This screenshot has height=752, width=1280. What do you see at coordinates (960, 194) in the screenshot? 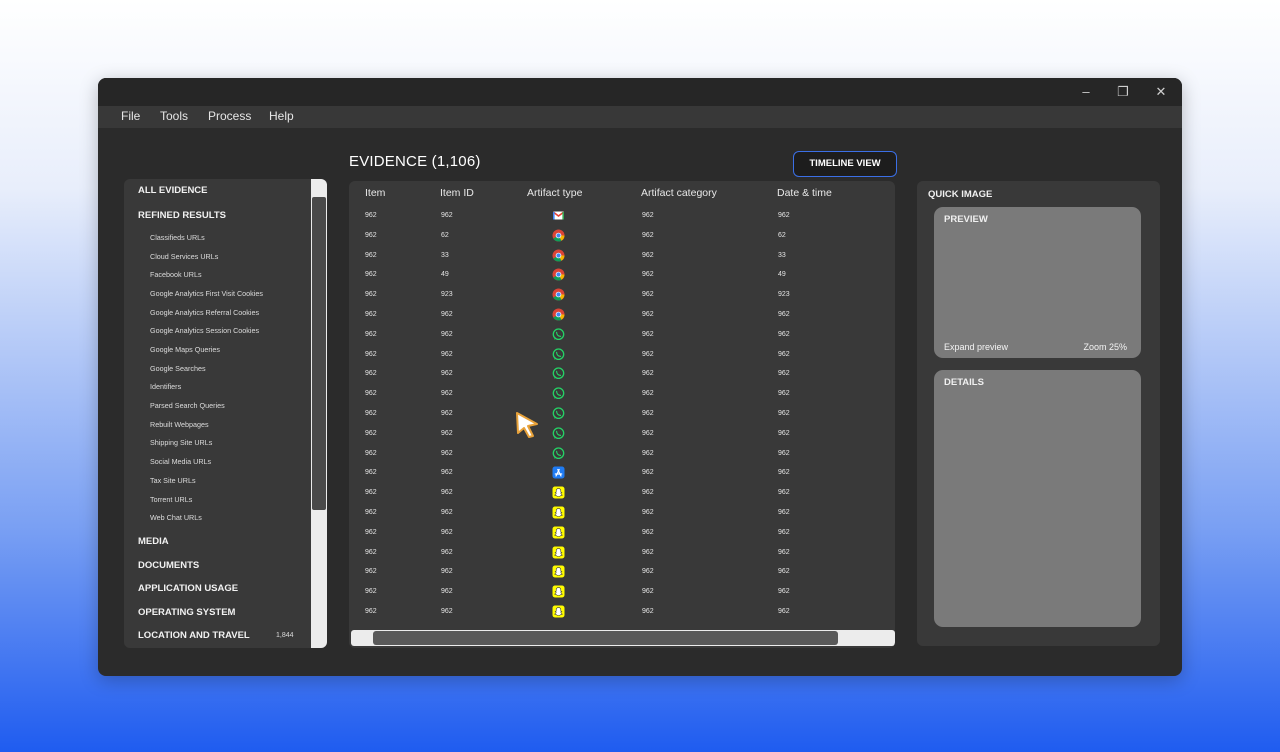
I see `quick-image-title: QUICK IMAGE` at bounding box center [960, 194].